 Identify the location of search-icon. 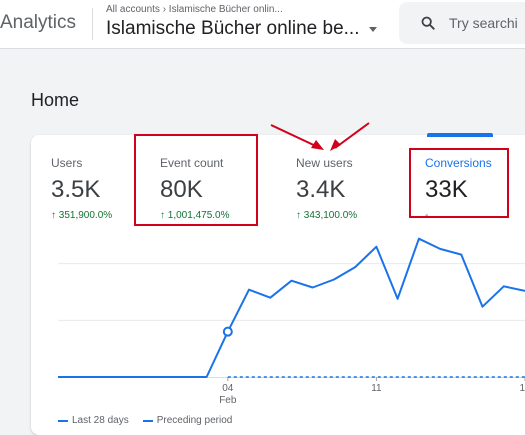
(428, 23).